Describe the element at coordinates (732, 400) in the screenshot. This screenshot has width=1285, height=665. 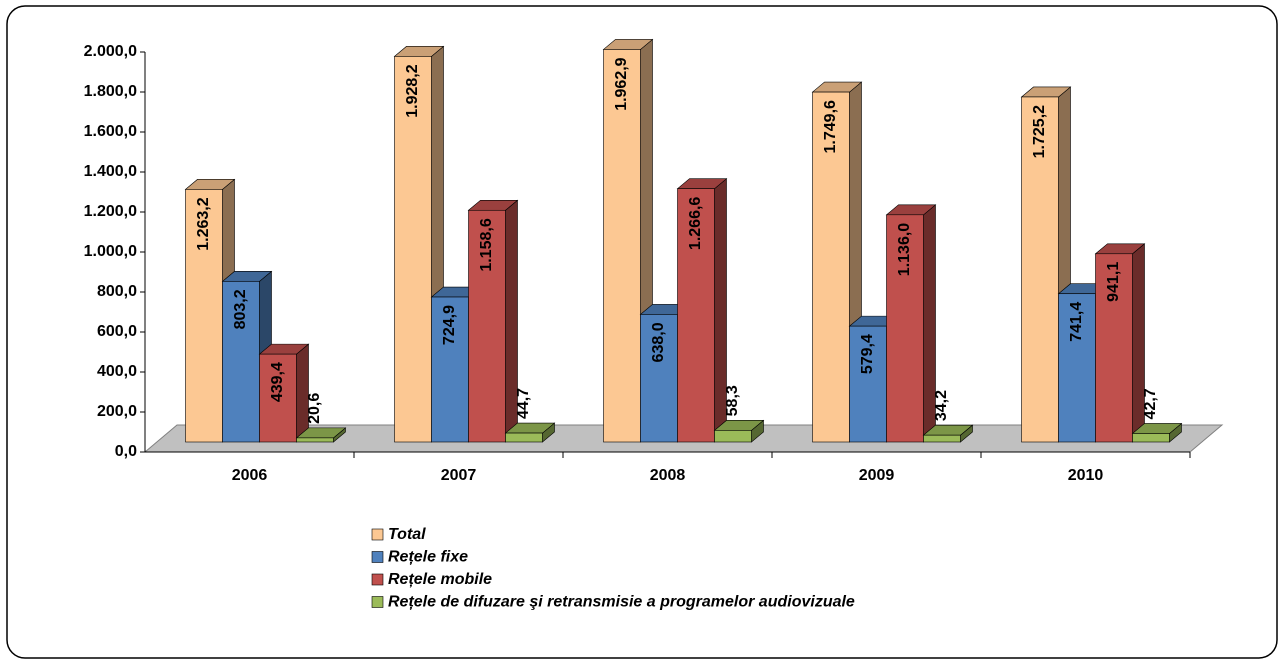
I see `value-label: 58,3` at that location.